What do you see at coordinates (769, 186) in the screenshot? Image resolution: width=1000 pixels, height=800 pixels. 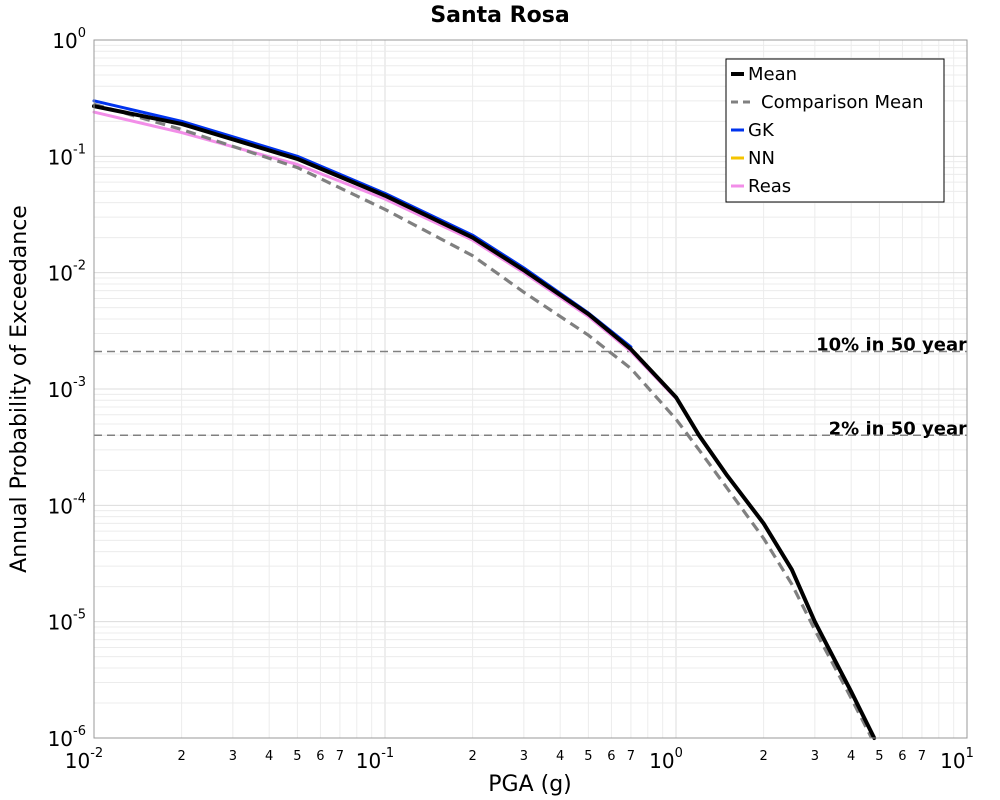 I see `legend-label-reas: Reas` at bounding box center [769, 186].